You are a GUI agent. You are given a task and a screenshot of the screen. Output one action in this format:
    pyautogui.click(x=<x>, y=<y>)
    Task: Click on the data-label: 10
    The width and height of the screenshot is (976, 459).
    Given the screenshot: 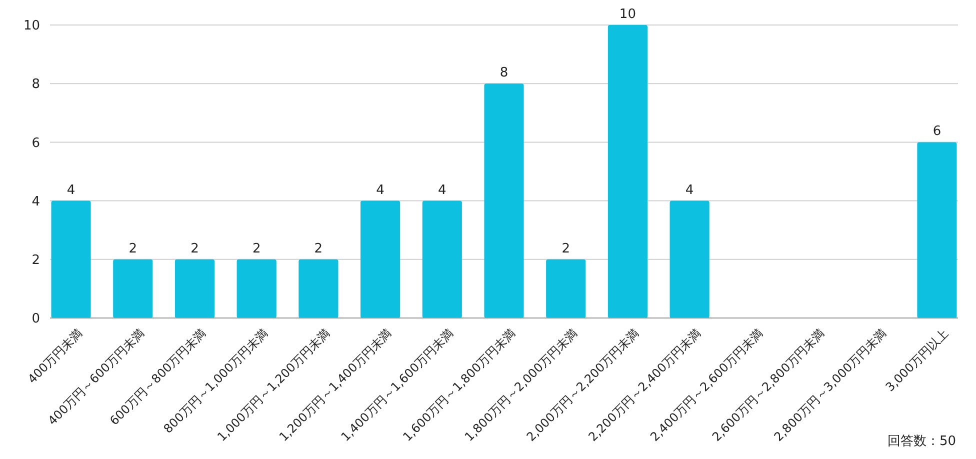 What is the action you would take?
    pyautogui.click(x=627, y=14)
    